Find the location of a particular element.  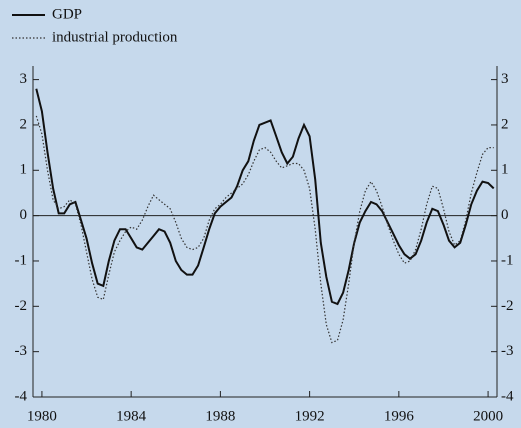

x-tick-label: 1996 is located at coordinates (399, 416).